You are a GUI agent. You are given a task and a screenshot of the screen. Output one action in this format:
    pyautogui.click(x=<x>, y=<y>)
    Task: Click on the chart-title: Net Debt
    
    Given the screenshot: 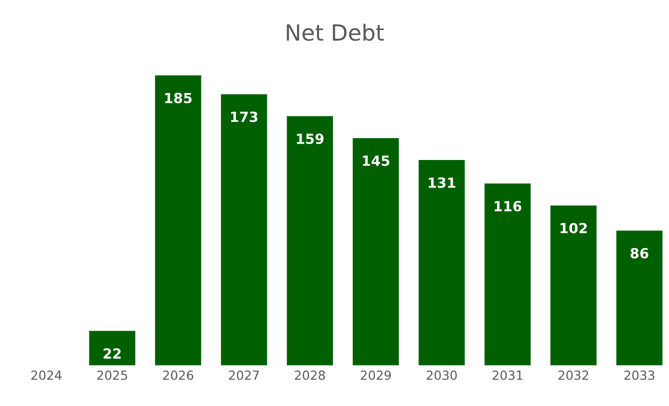 What is the action you would take?
    pyautogui.click(x=335, y=32)
    